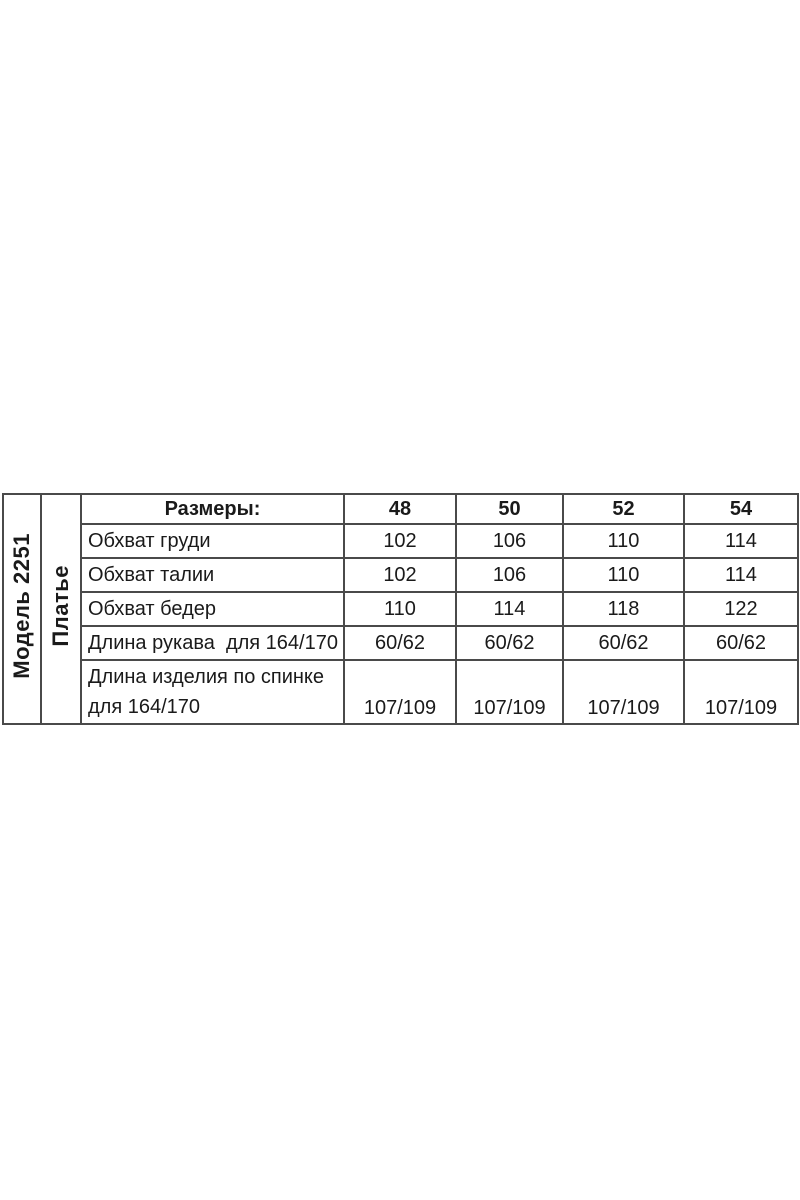 The width and height of the screenshot is (800, 1200). I want to click on row-label: Длина изделия по спинке для 164/170, so click(212, 692).